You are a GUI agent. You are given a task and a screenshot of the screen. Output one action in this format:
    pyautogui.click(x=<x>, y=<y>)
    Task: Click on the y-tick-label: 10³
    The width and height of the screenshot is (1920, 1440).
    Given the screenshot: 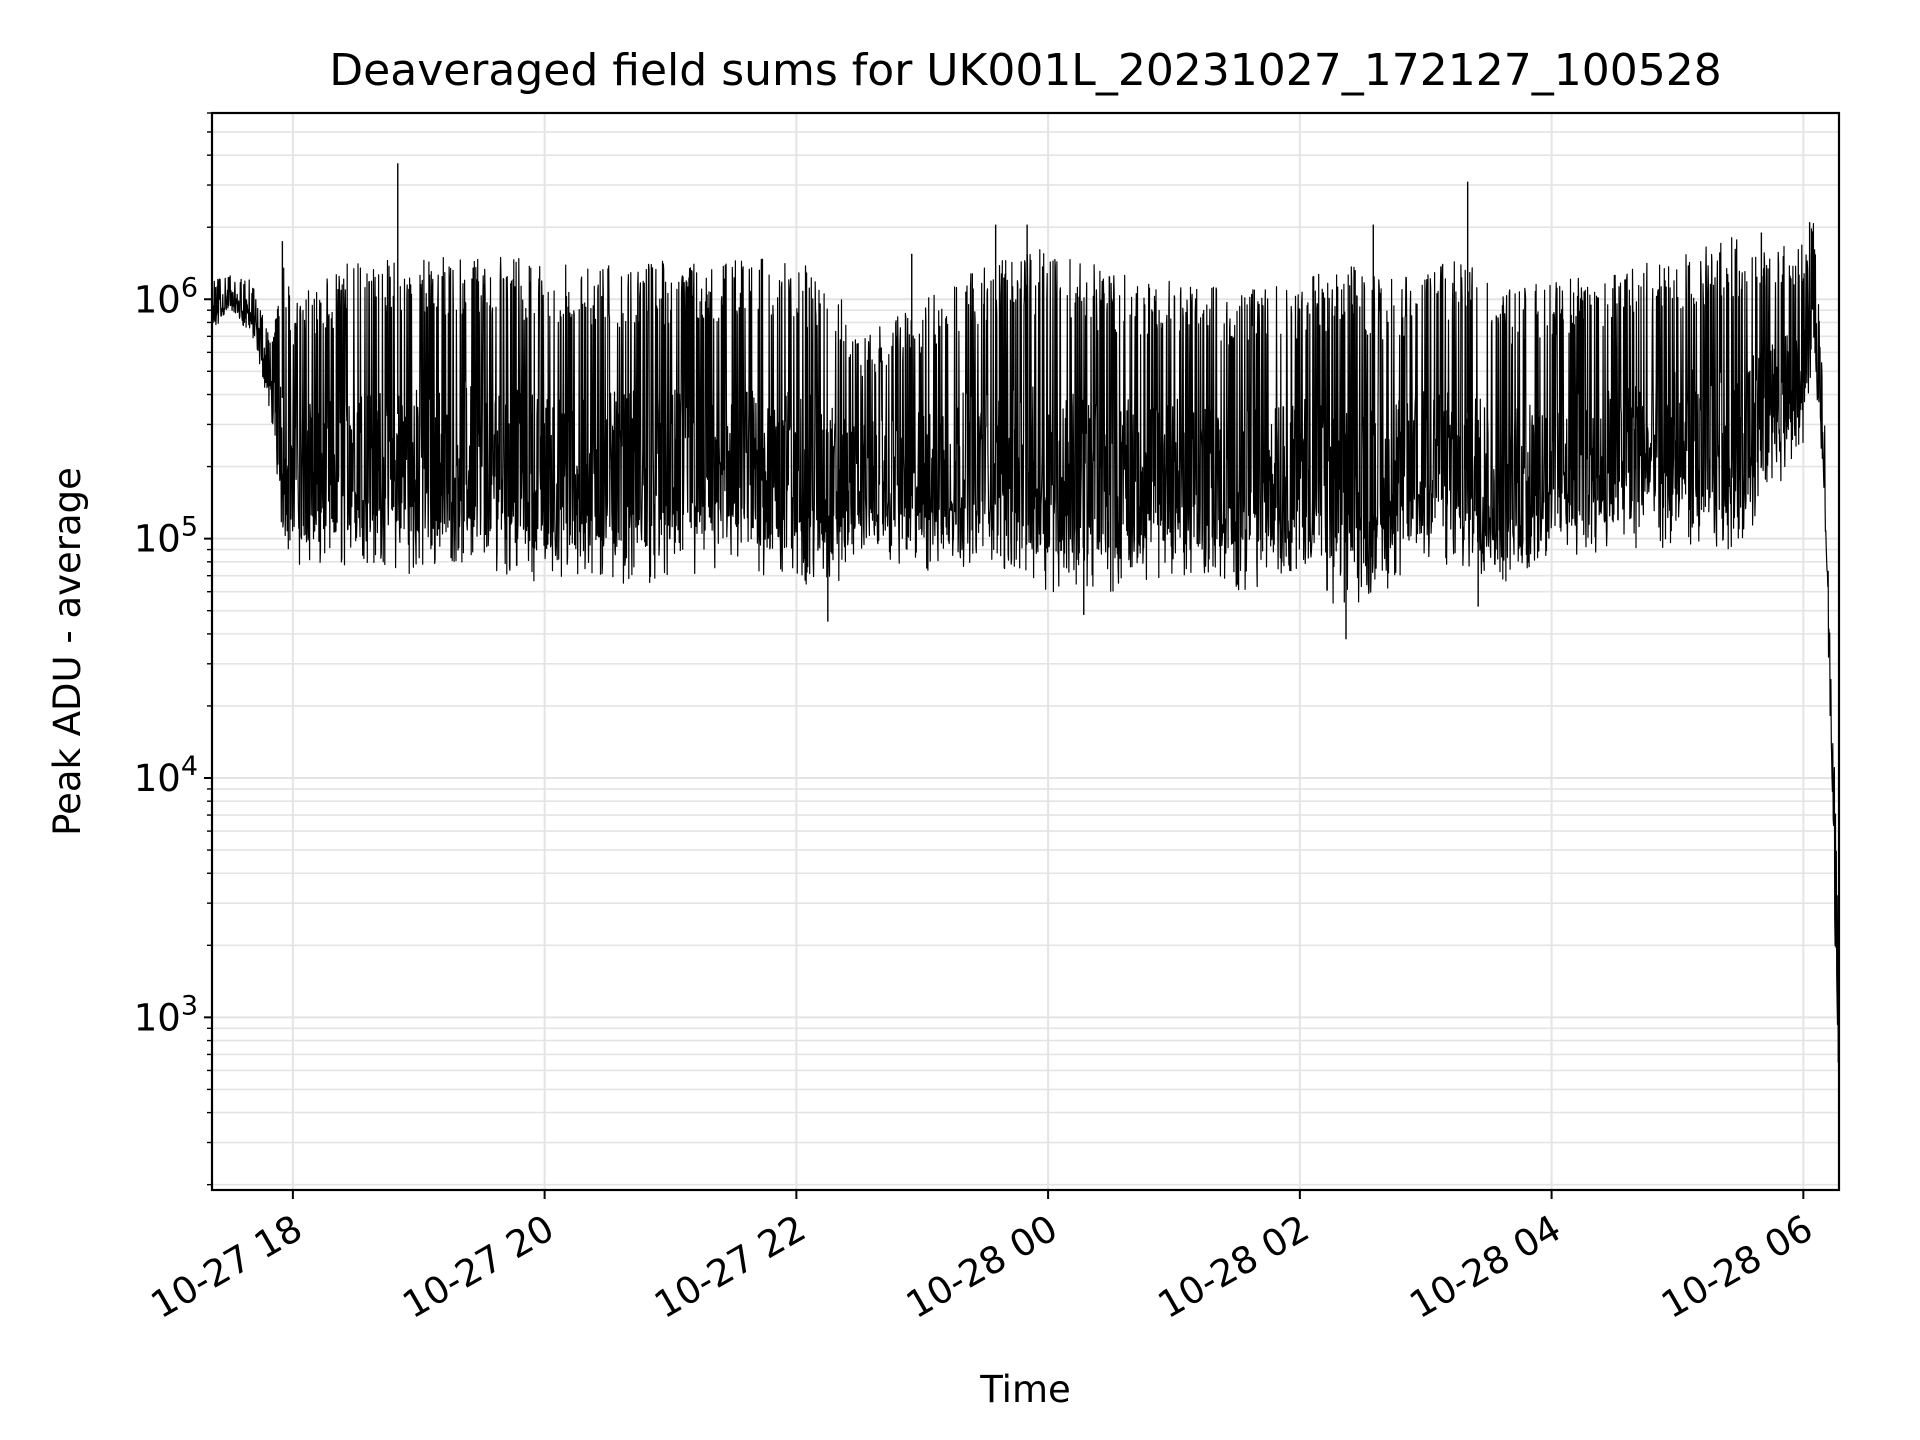 What is the action you would take?
    pyautogui.click(x=166, y=1014)
    